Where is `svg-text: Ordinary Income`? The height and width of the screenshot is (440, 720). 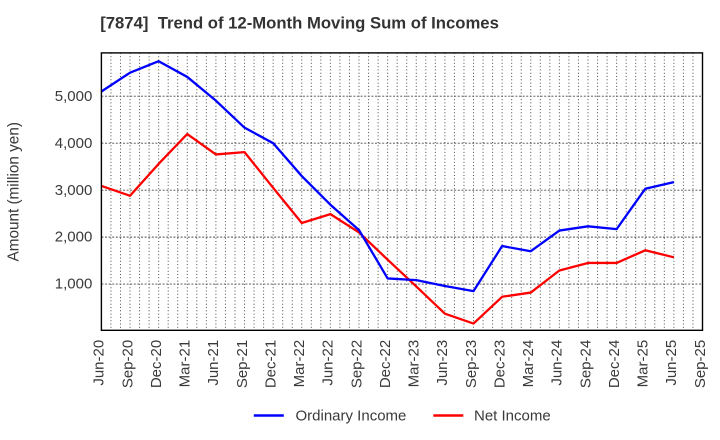
svg-text: Ordinary Income is located at coordinates (351, 415).